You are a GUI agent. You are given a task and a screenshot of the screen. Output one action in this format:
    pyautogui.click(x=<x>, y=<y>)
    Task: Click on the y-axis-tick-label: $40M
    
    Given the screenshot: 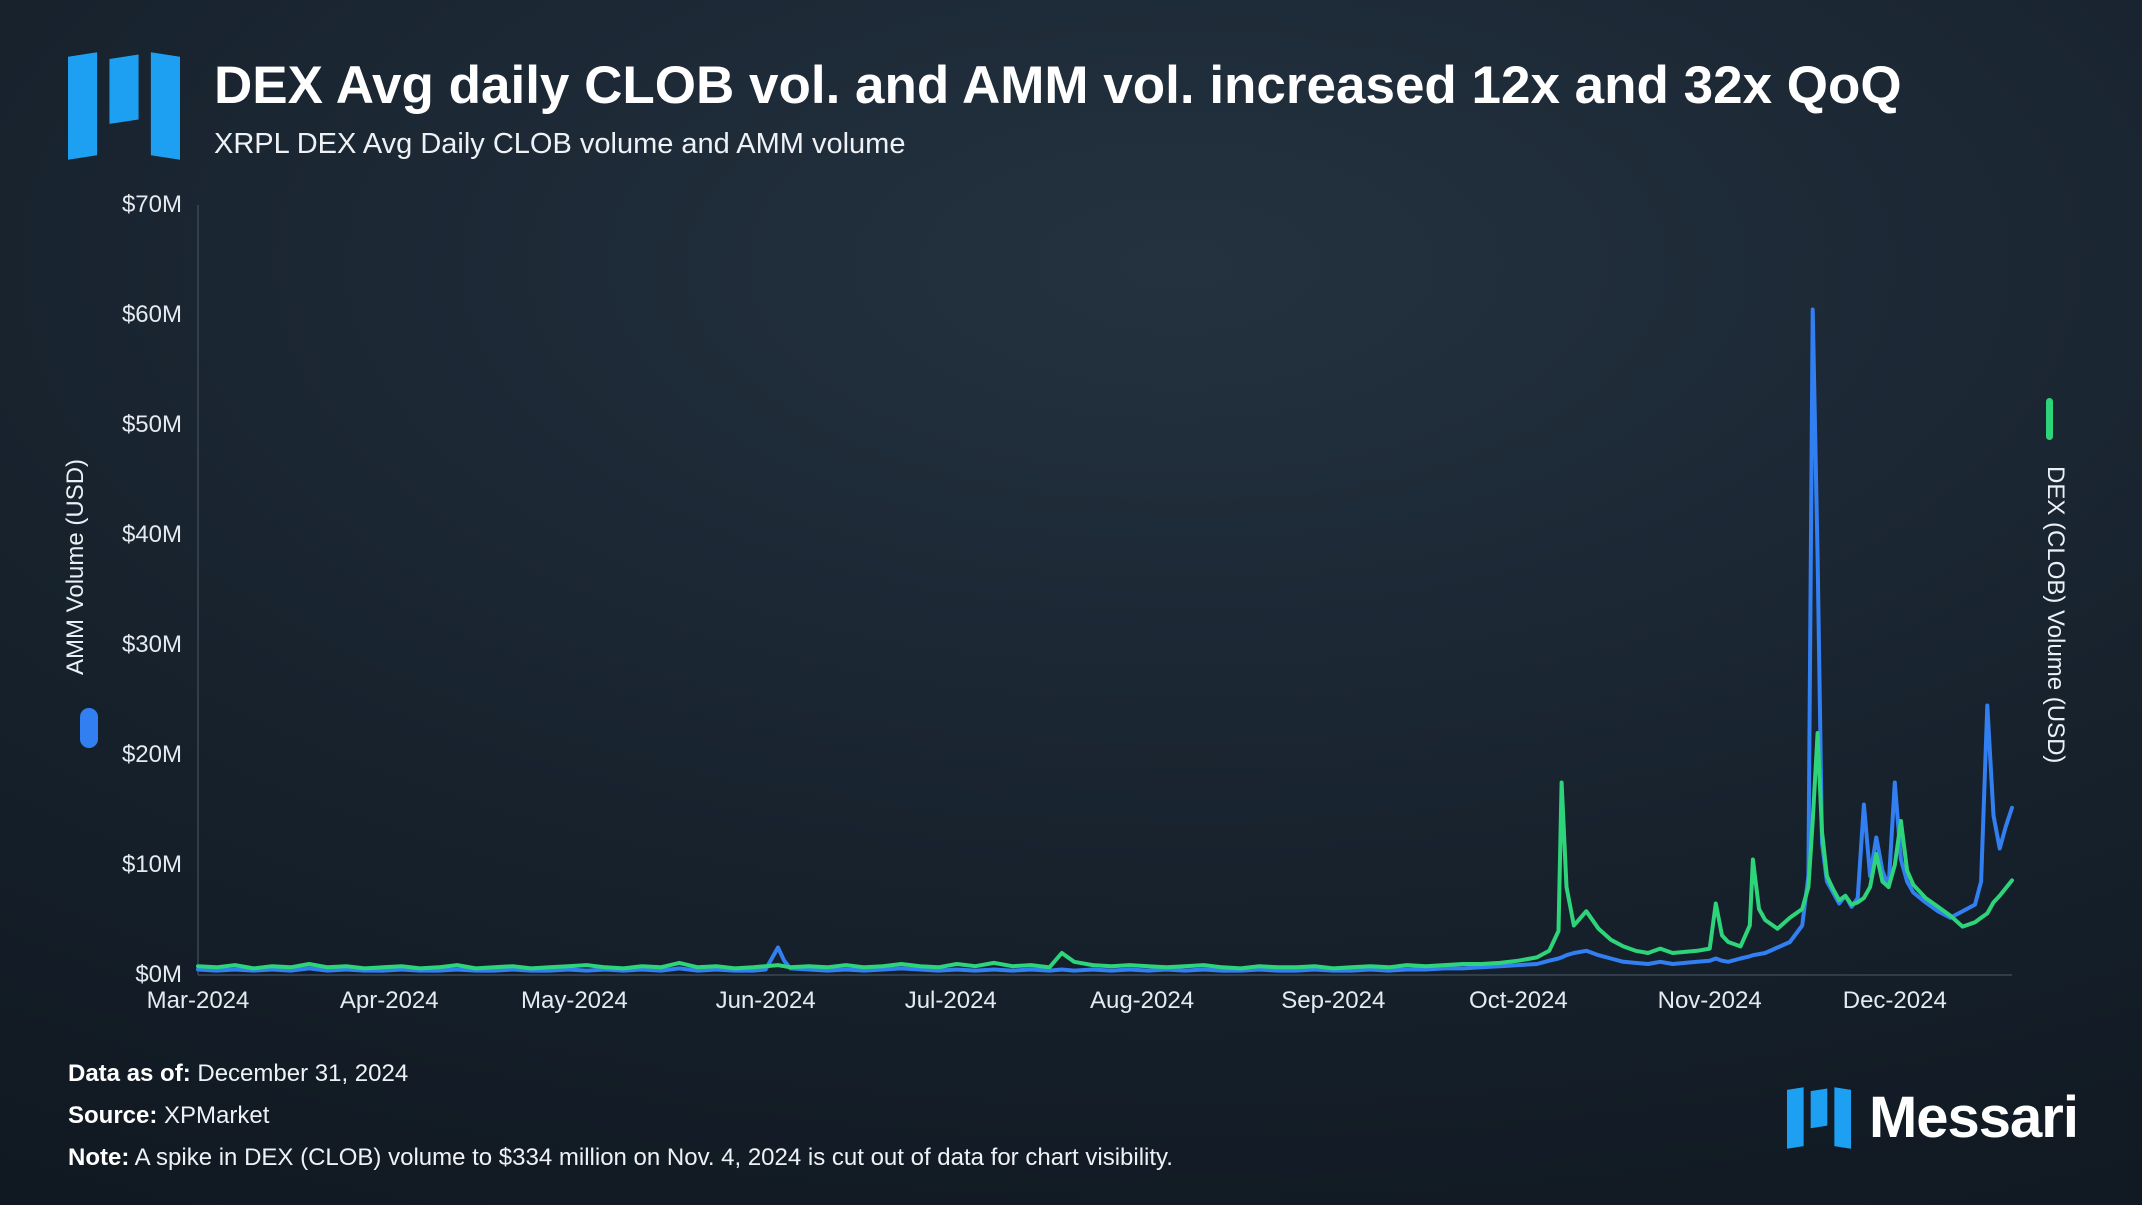 What is the action you would take?
    pyautogui.click(x=151, y=534)
    